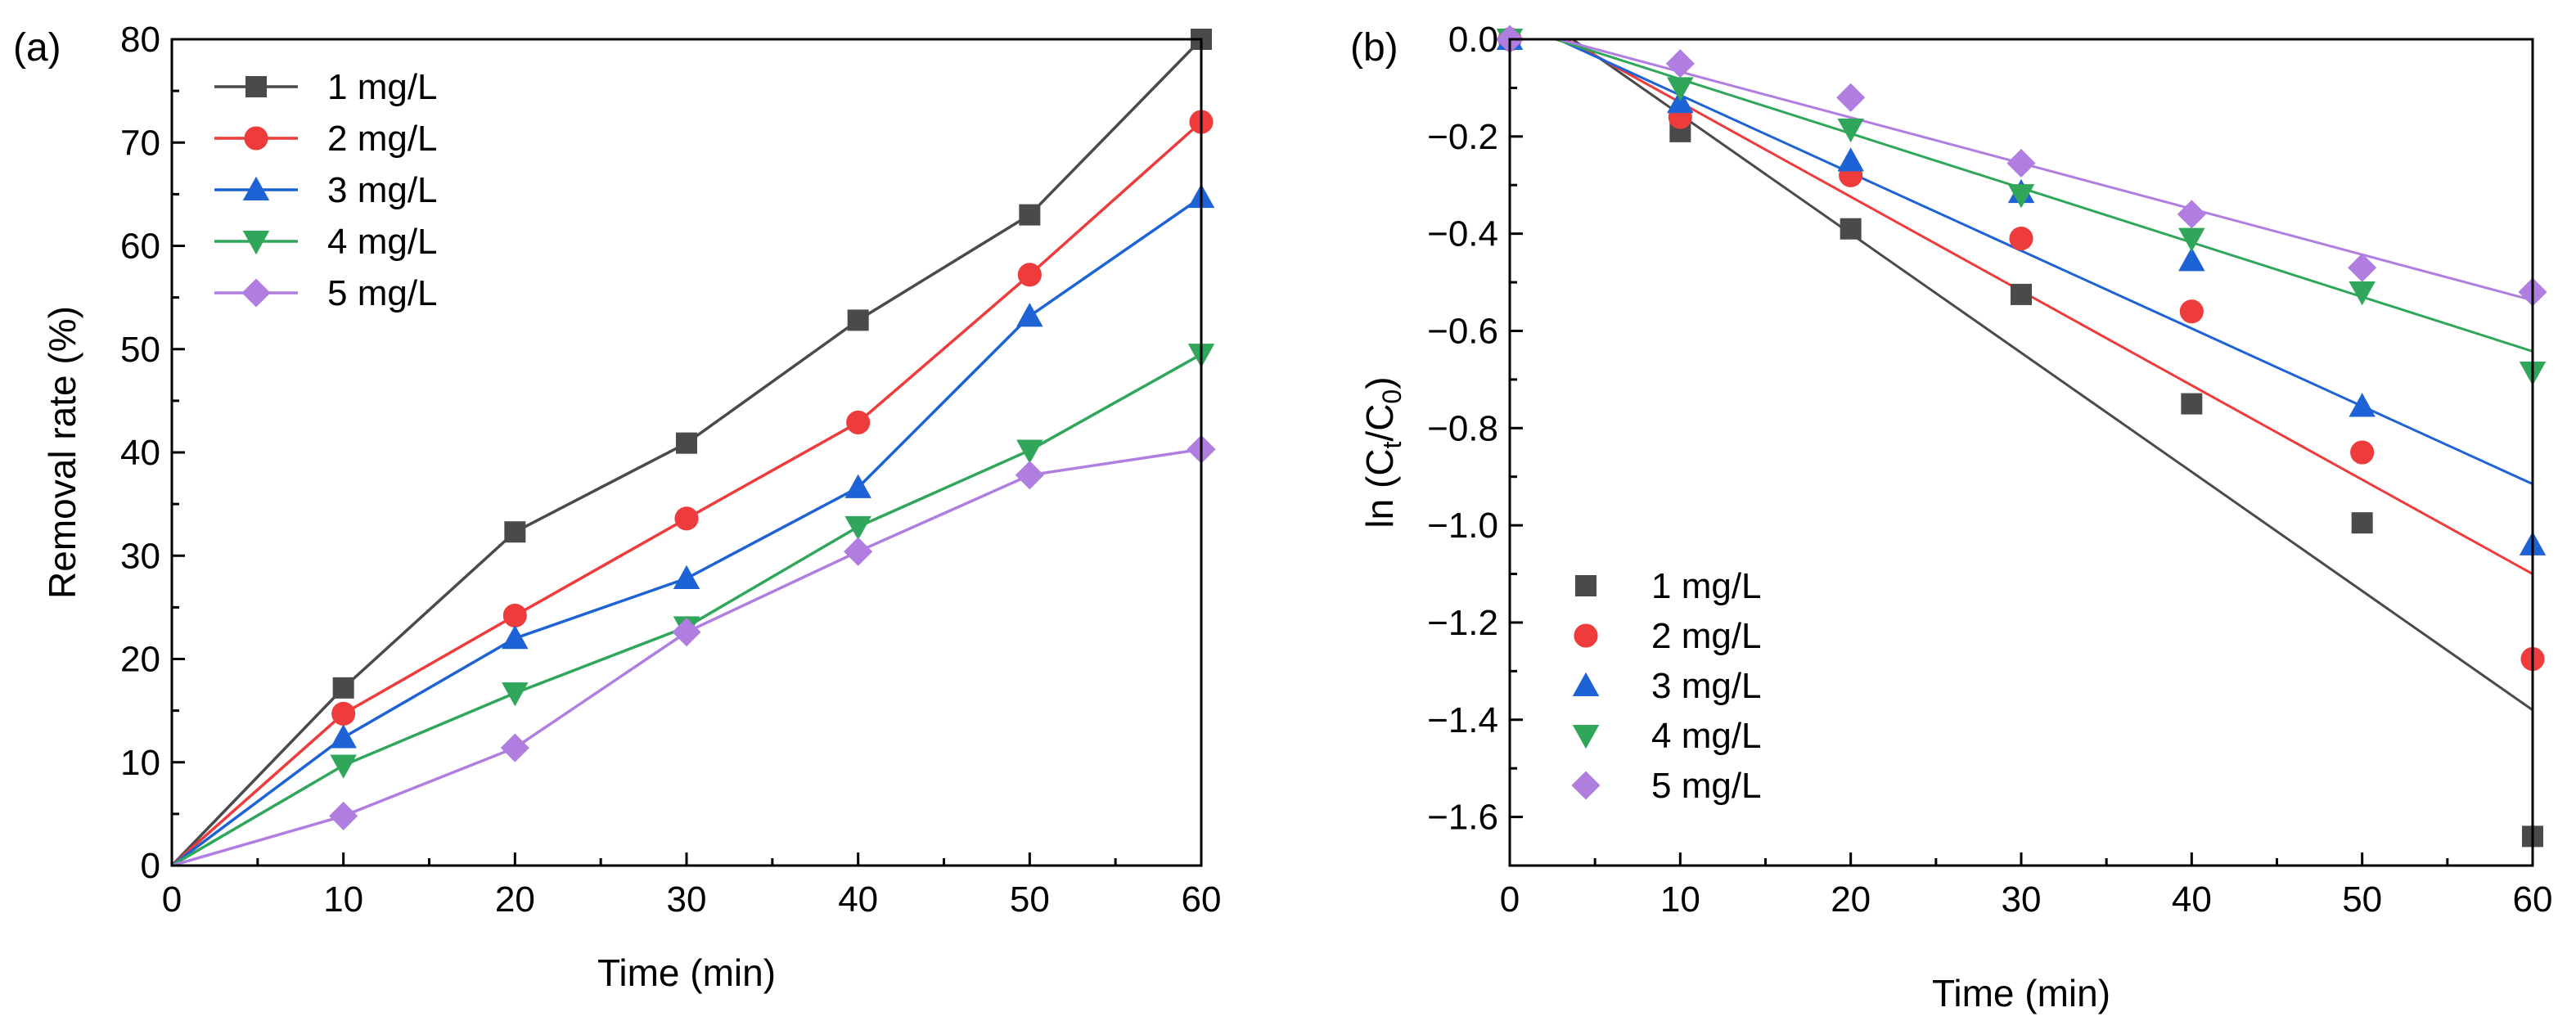 This screenshot has width=2576, height=1021. What do you see at coordinates (1462, 526) in the screenshot?
I see `panel-b-y-tick-label: −1.0` at bounding box center [1462, 526].